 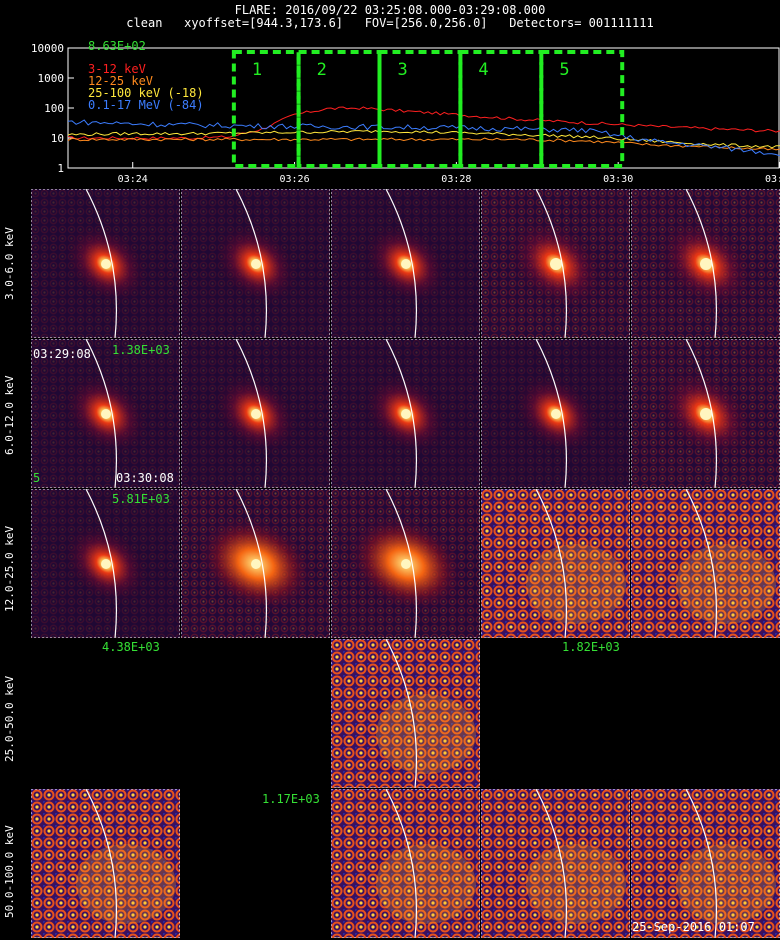 I want to click on x-tick-label: 03:24, so click(x=133, y=179).